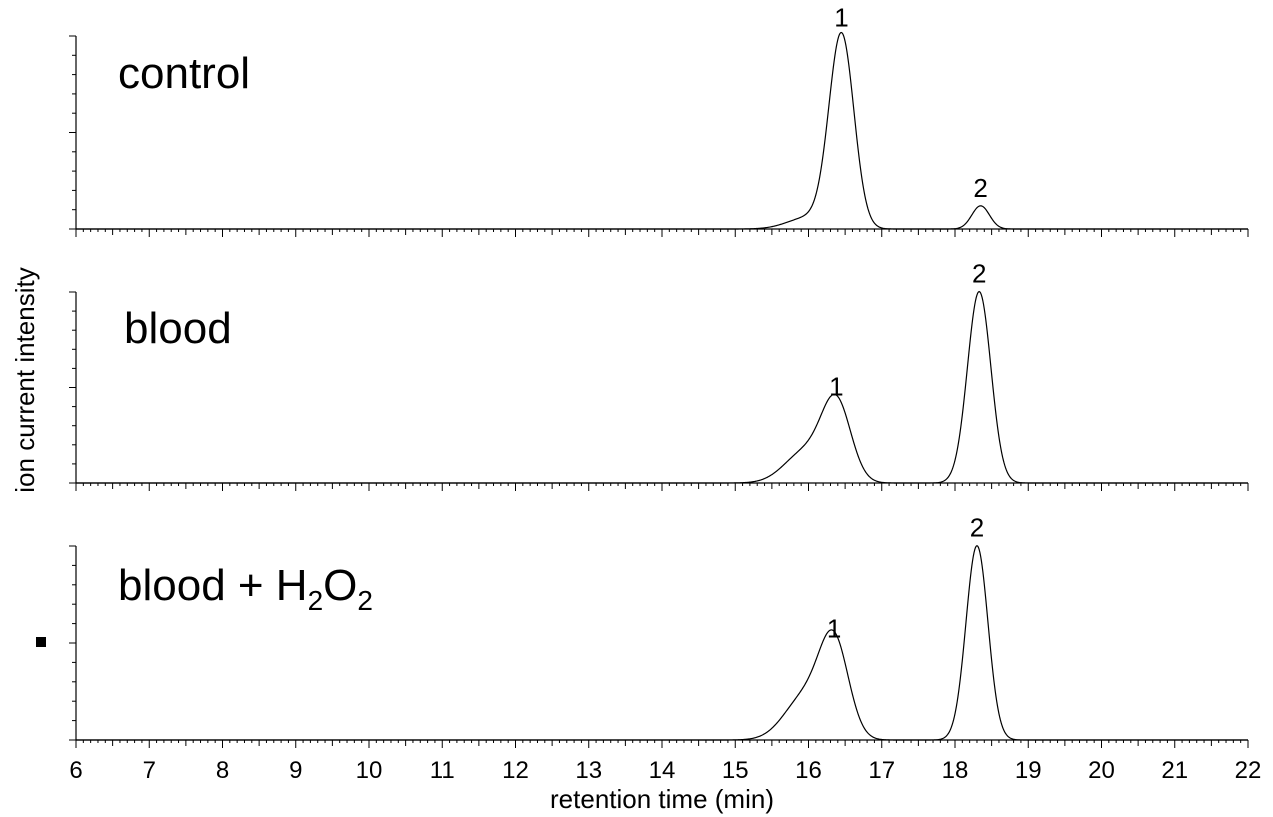 The width and height of the screenshot is (1273, 817). What do you see at coordinates (588, 770) in the screenshot?
I see `x-tick-label: 13` at bounding box center [588, 770].